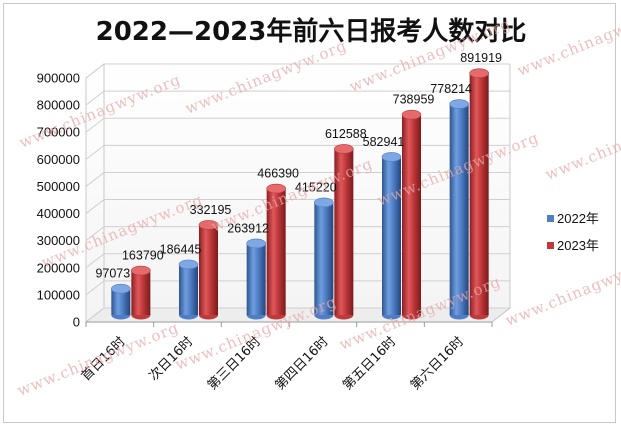 The image size is (621, 428). Describe the element at coordinates (384, 142) in the screenshot. I see `data-label: 582941` at that location.